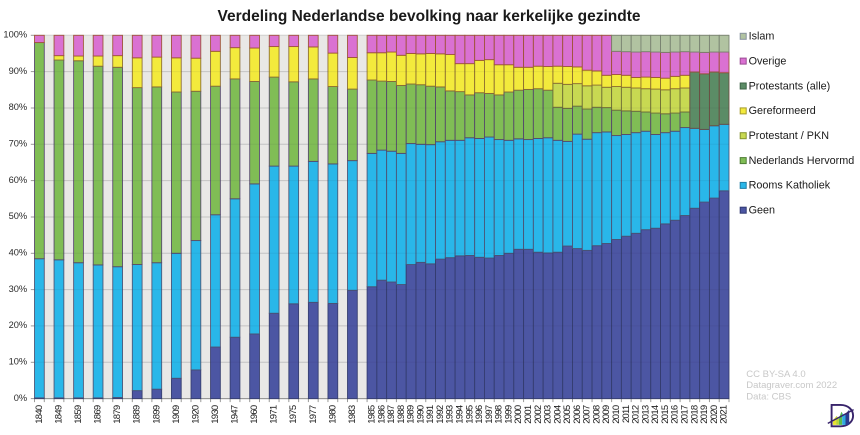 This screenshot has width=860, height=435. What do you see at coordinates (768, 396) in the screenshot?
I see `svg-text: Data: CBS` at bounding box center [768, 396].